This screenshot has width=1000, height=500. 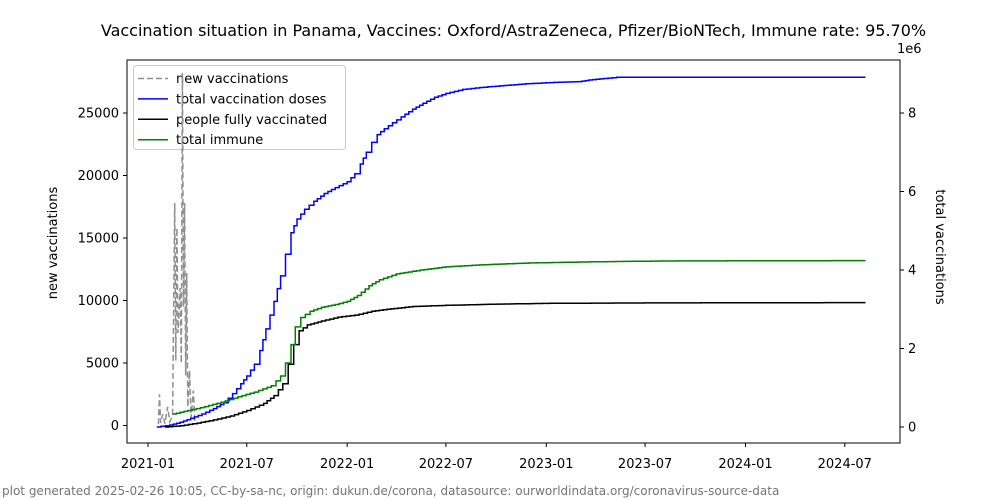 What do you see at coordinates (148, 464) in the screenshot?
I see `x-tick-label: 2021-01` at bounding box center [148, 464].